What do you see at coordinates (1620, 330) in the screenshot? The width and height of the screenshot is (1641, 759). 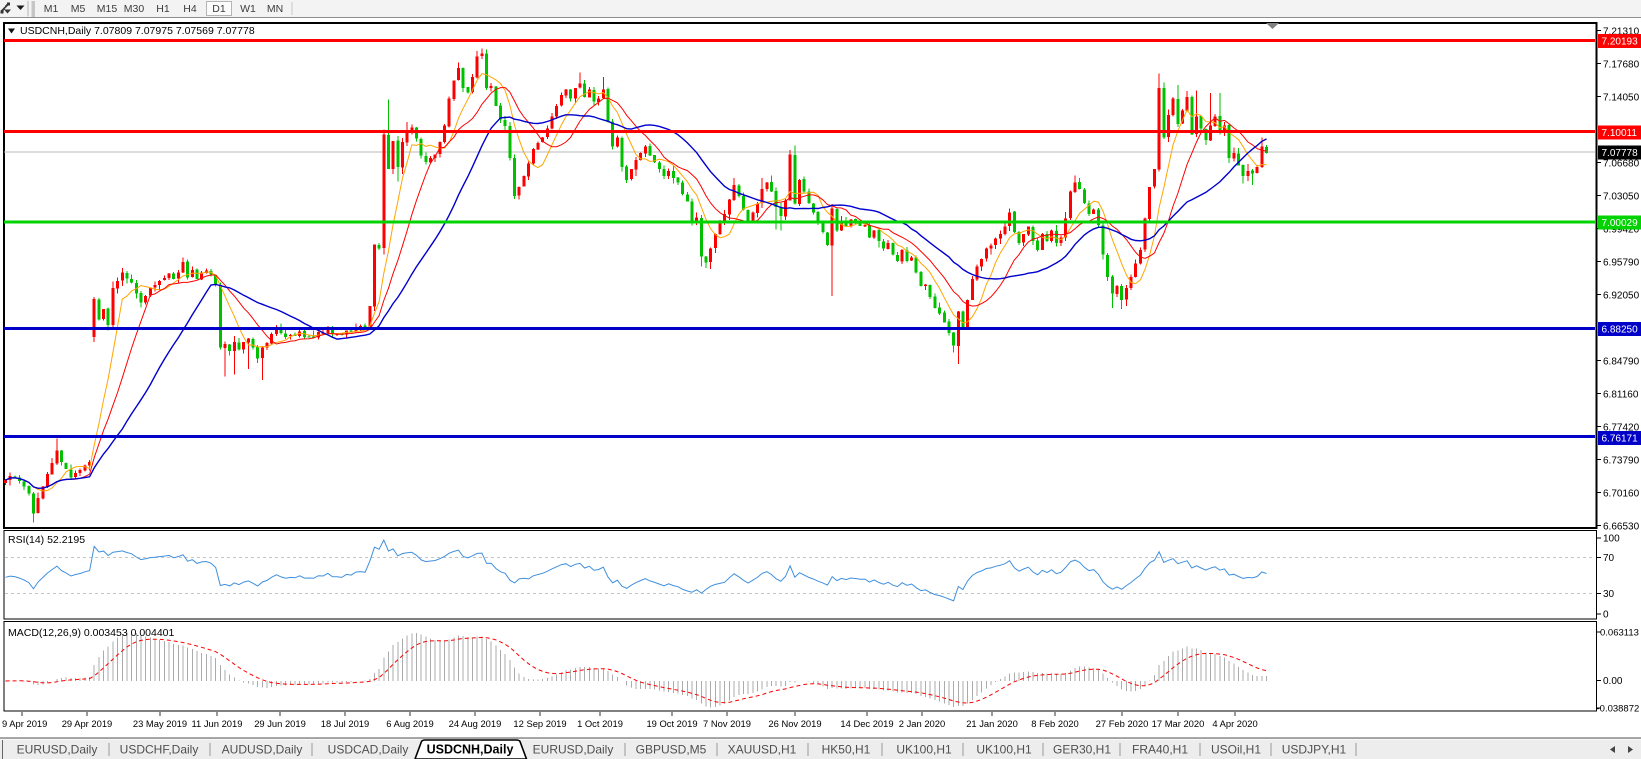 I see `svg-text: 6.88250` at bounding box center [1620, 330].